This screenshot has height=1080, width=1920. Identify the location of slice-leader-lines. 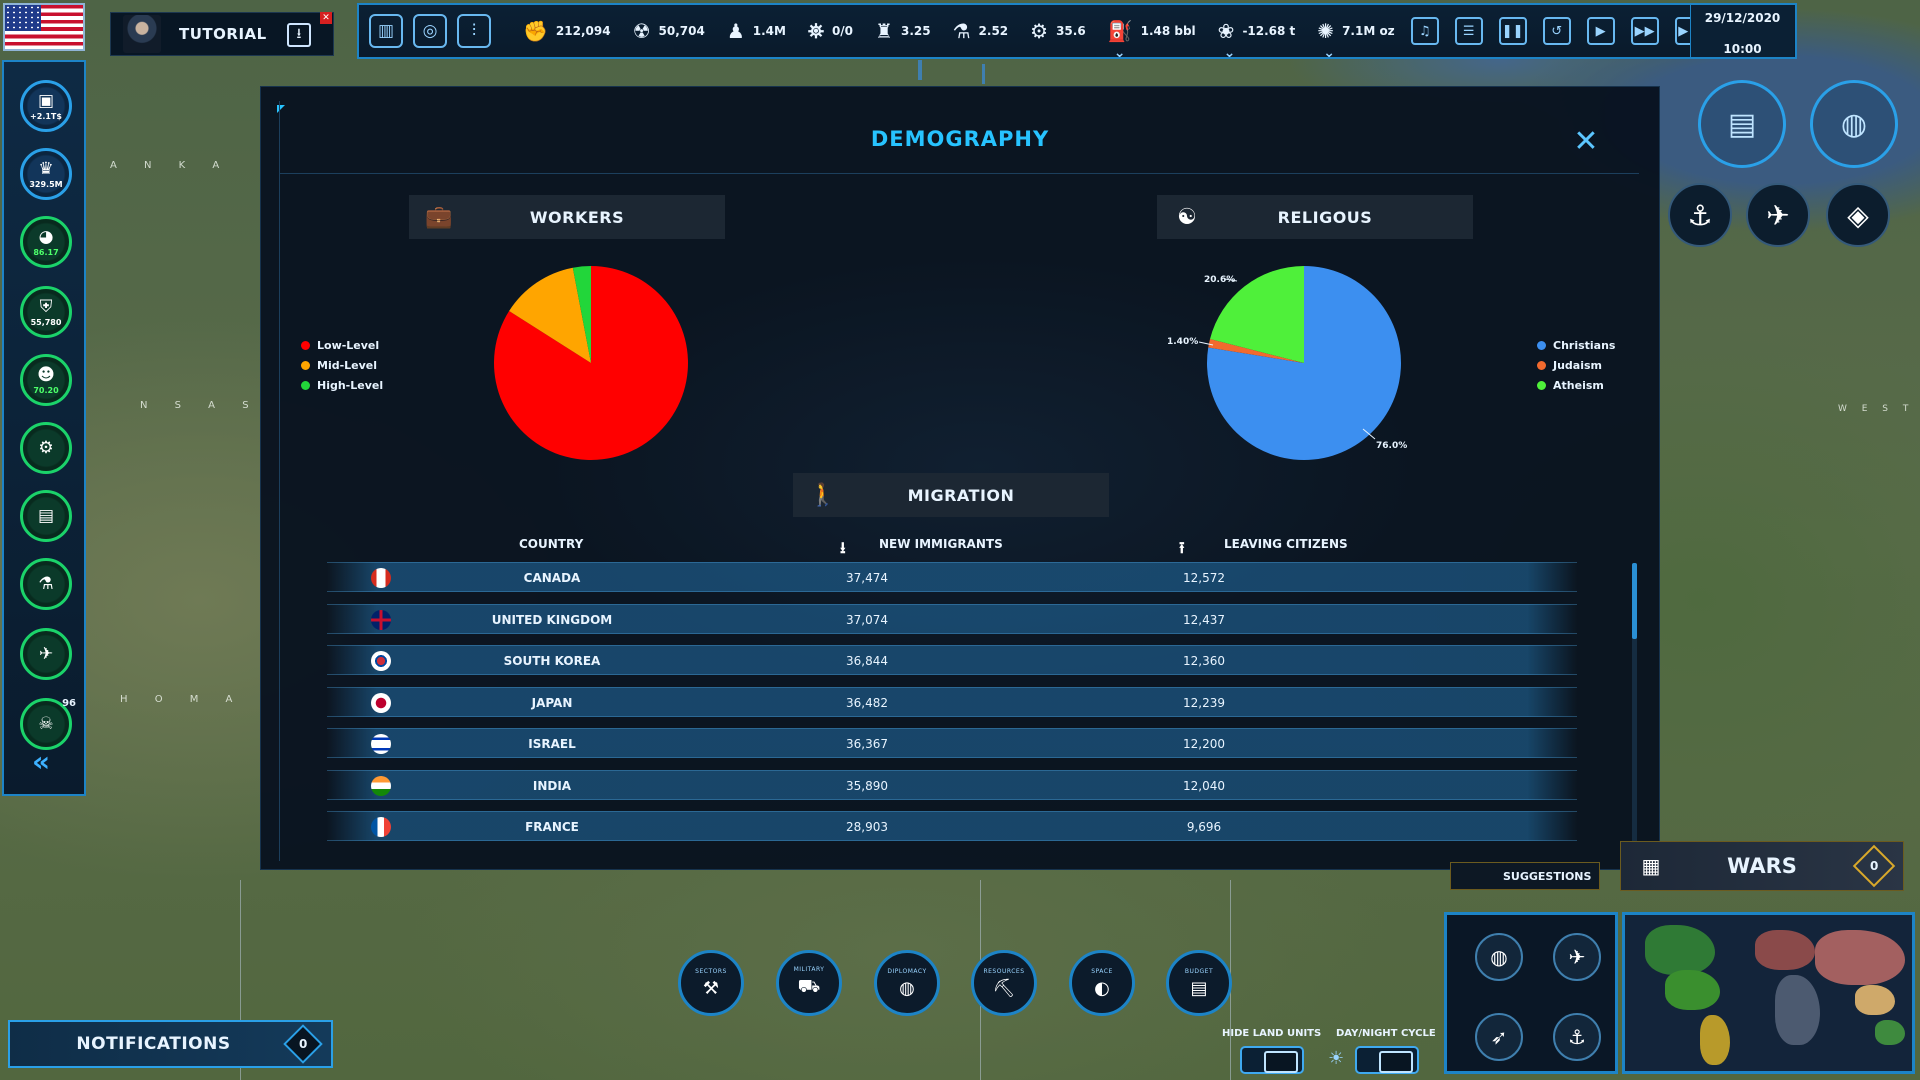
(1287, 359).